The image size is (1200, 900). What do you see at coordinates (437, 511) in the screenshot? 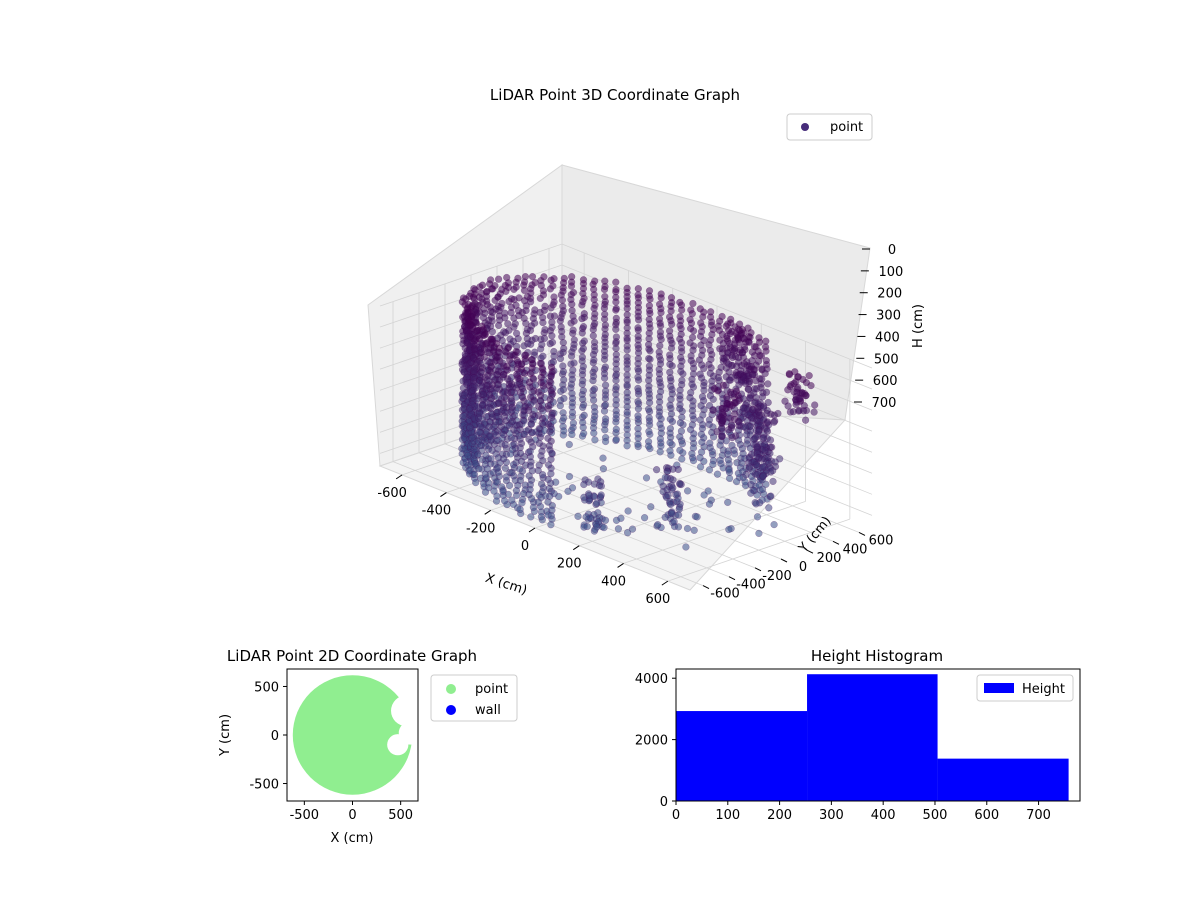
I see `x-tick-label-3d: -400` at bounding box center [437, 511].